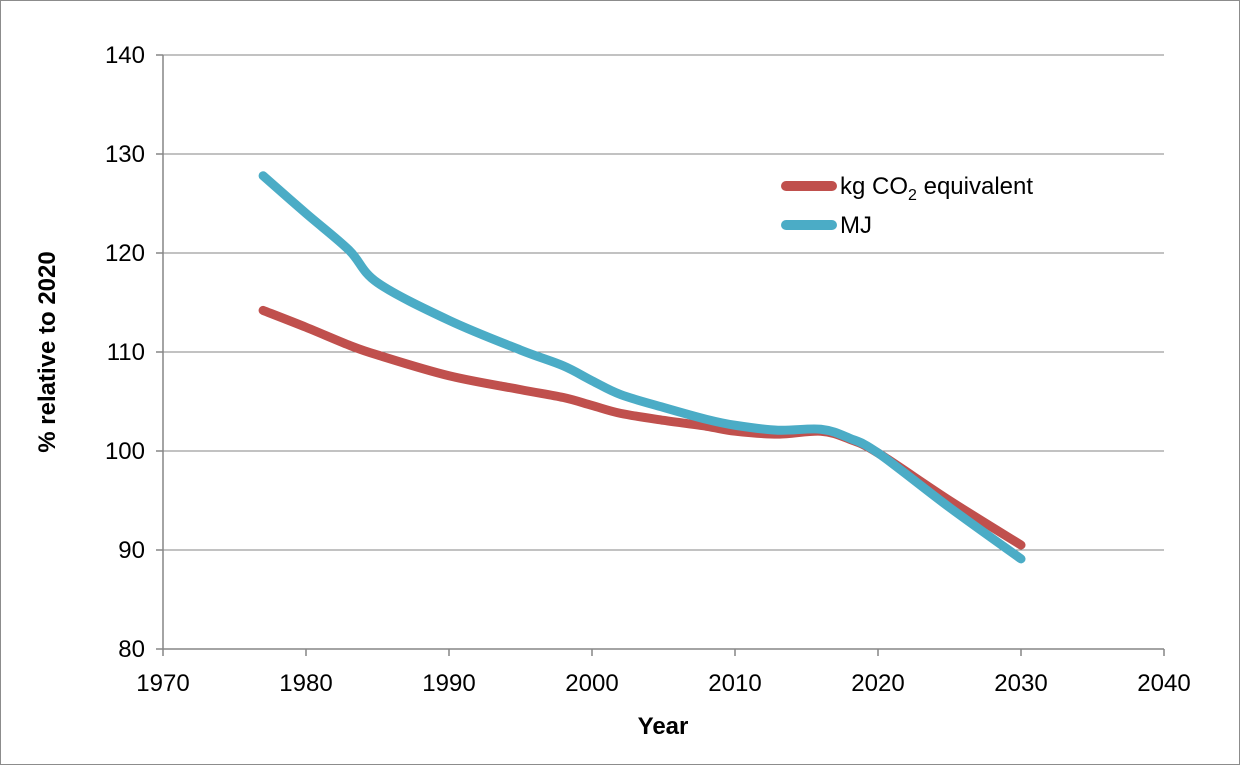 This screenshot has height=765, width=1240. I want to click on y-ticks: 80 90 100 110 120 130 140, so click(134, 352).